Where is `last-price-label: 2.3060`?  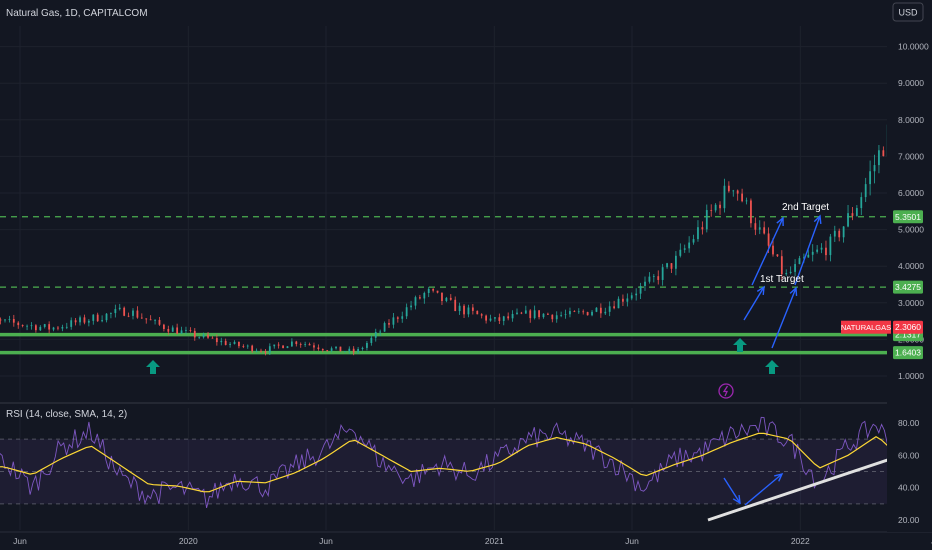 last-price-label: 2.3060 is located at coordinates (908, 327).